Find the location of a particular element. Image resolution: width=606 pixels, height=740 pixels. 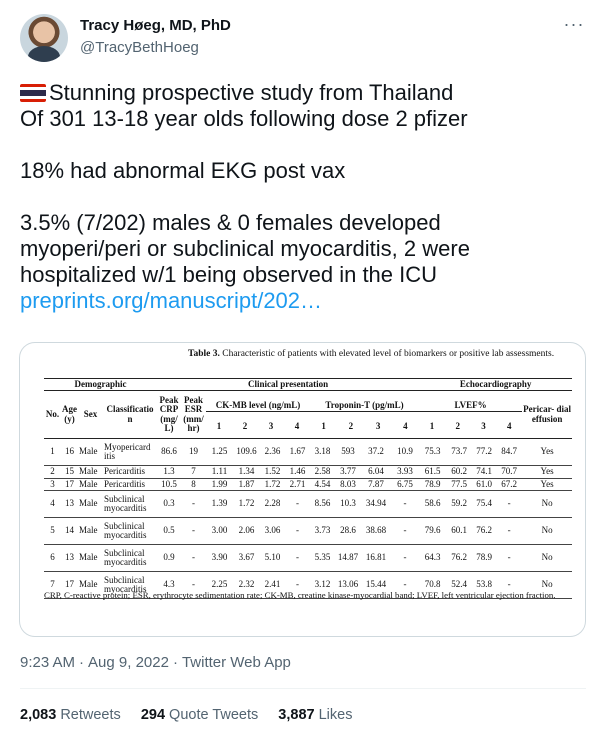

table-cell: 4.3 is located at coordinates (169, 585).